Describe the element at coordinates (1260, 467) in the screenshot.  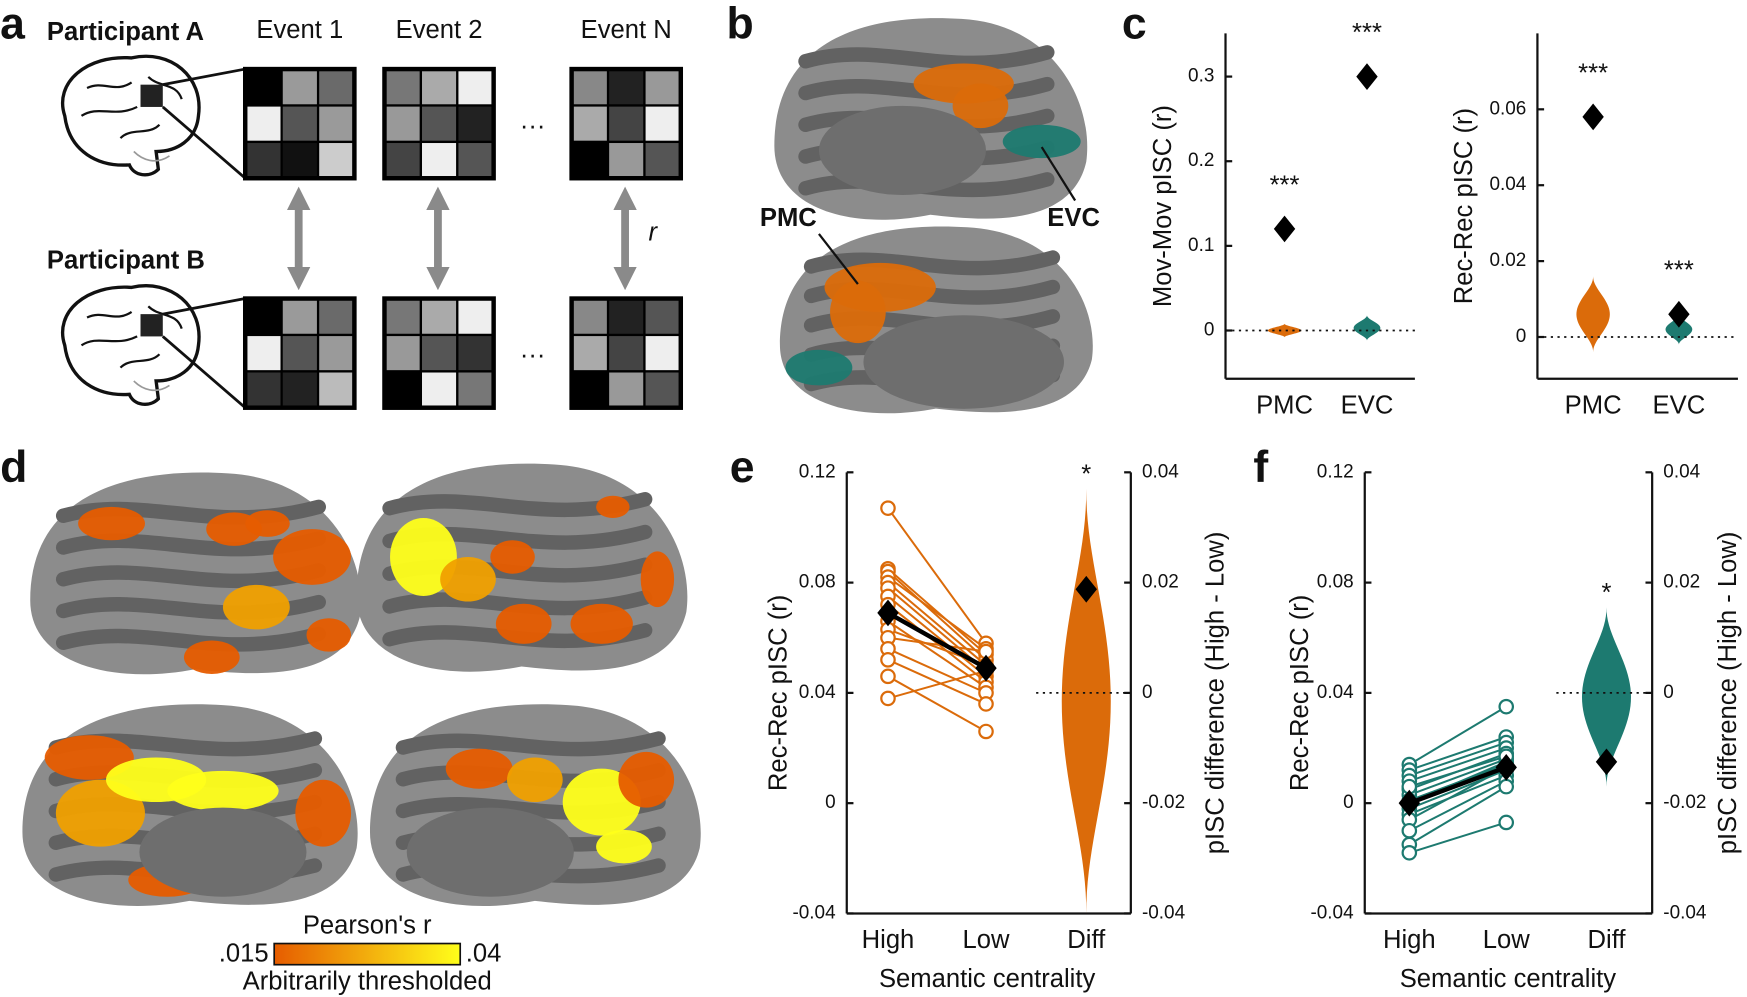
I see `panel-label: f` at that location.